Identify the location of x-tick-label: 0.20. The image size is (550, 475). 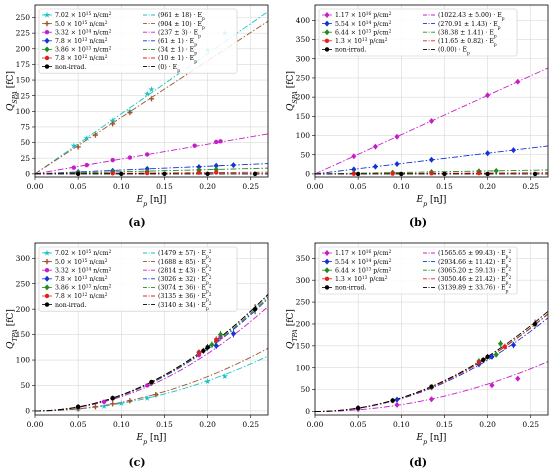
(487, 424).